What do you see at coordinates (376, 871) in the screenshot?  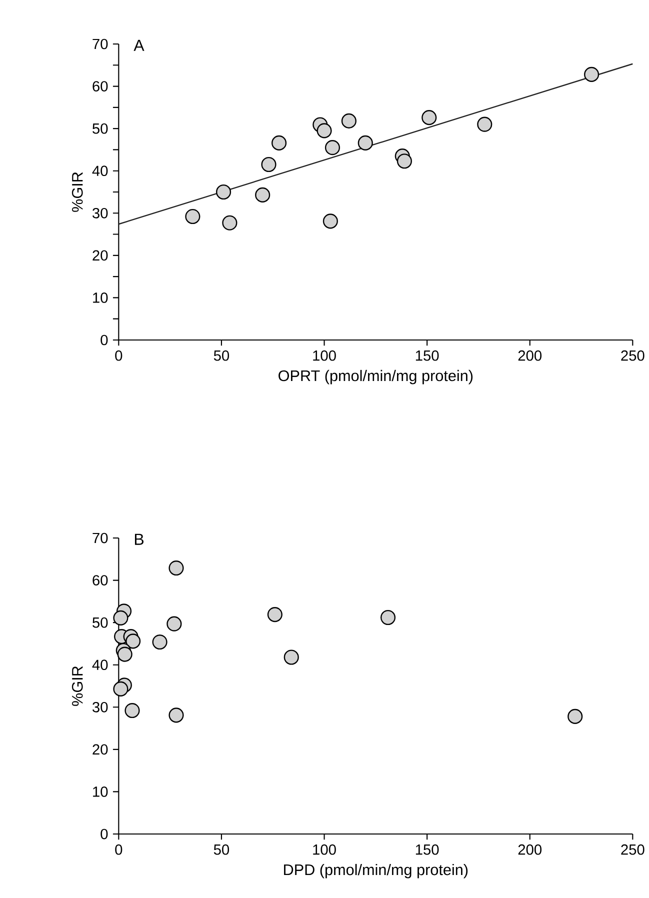 I see `x-axis-title: DPD (pmol/min/mg protein)` at bounding box center [376, 871].